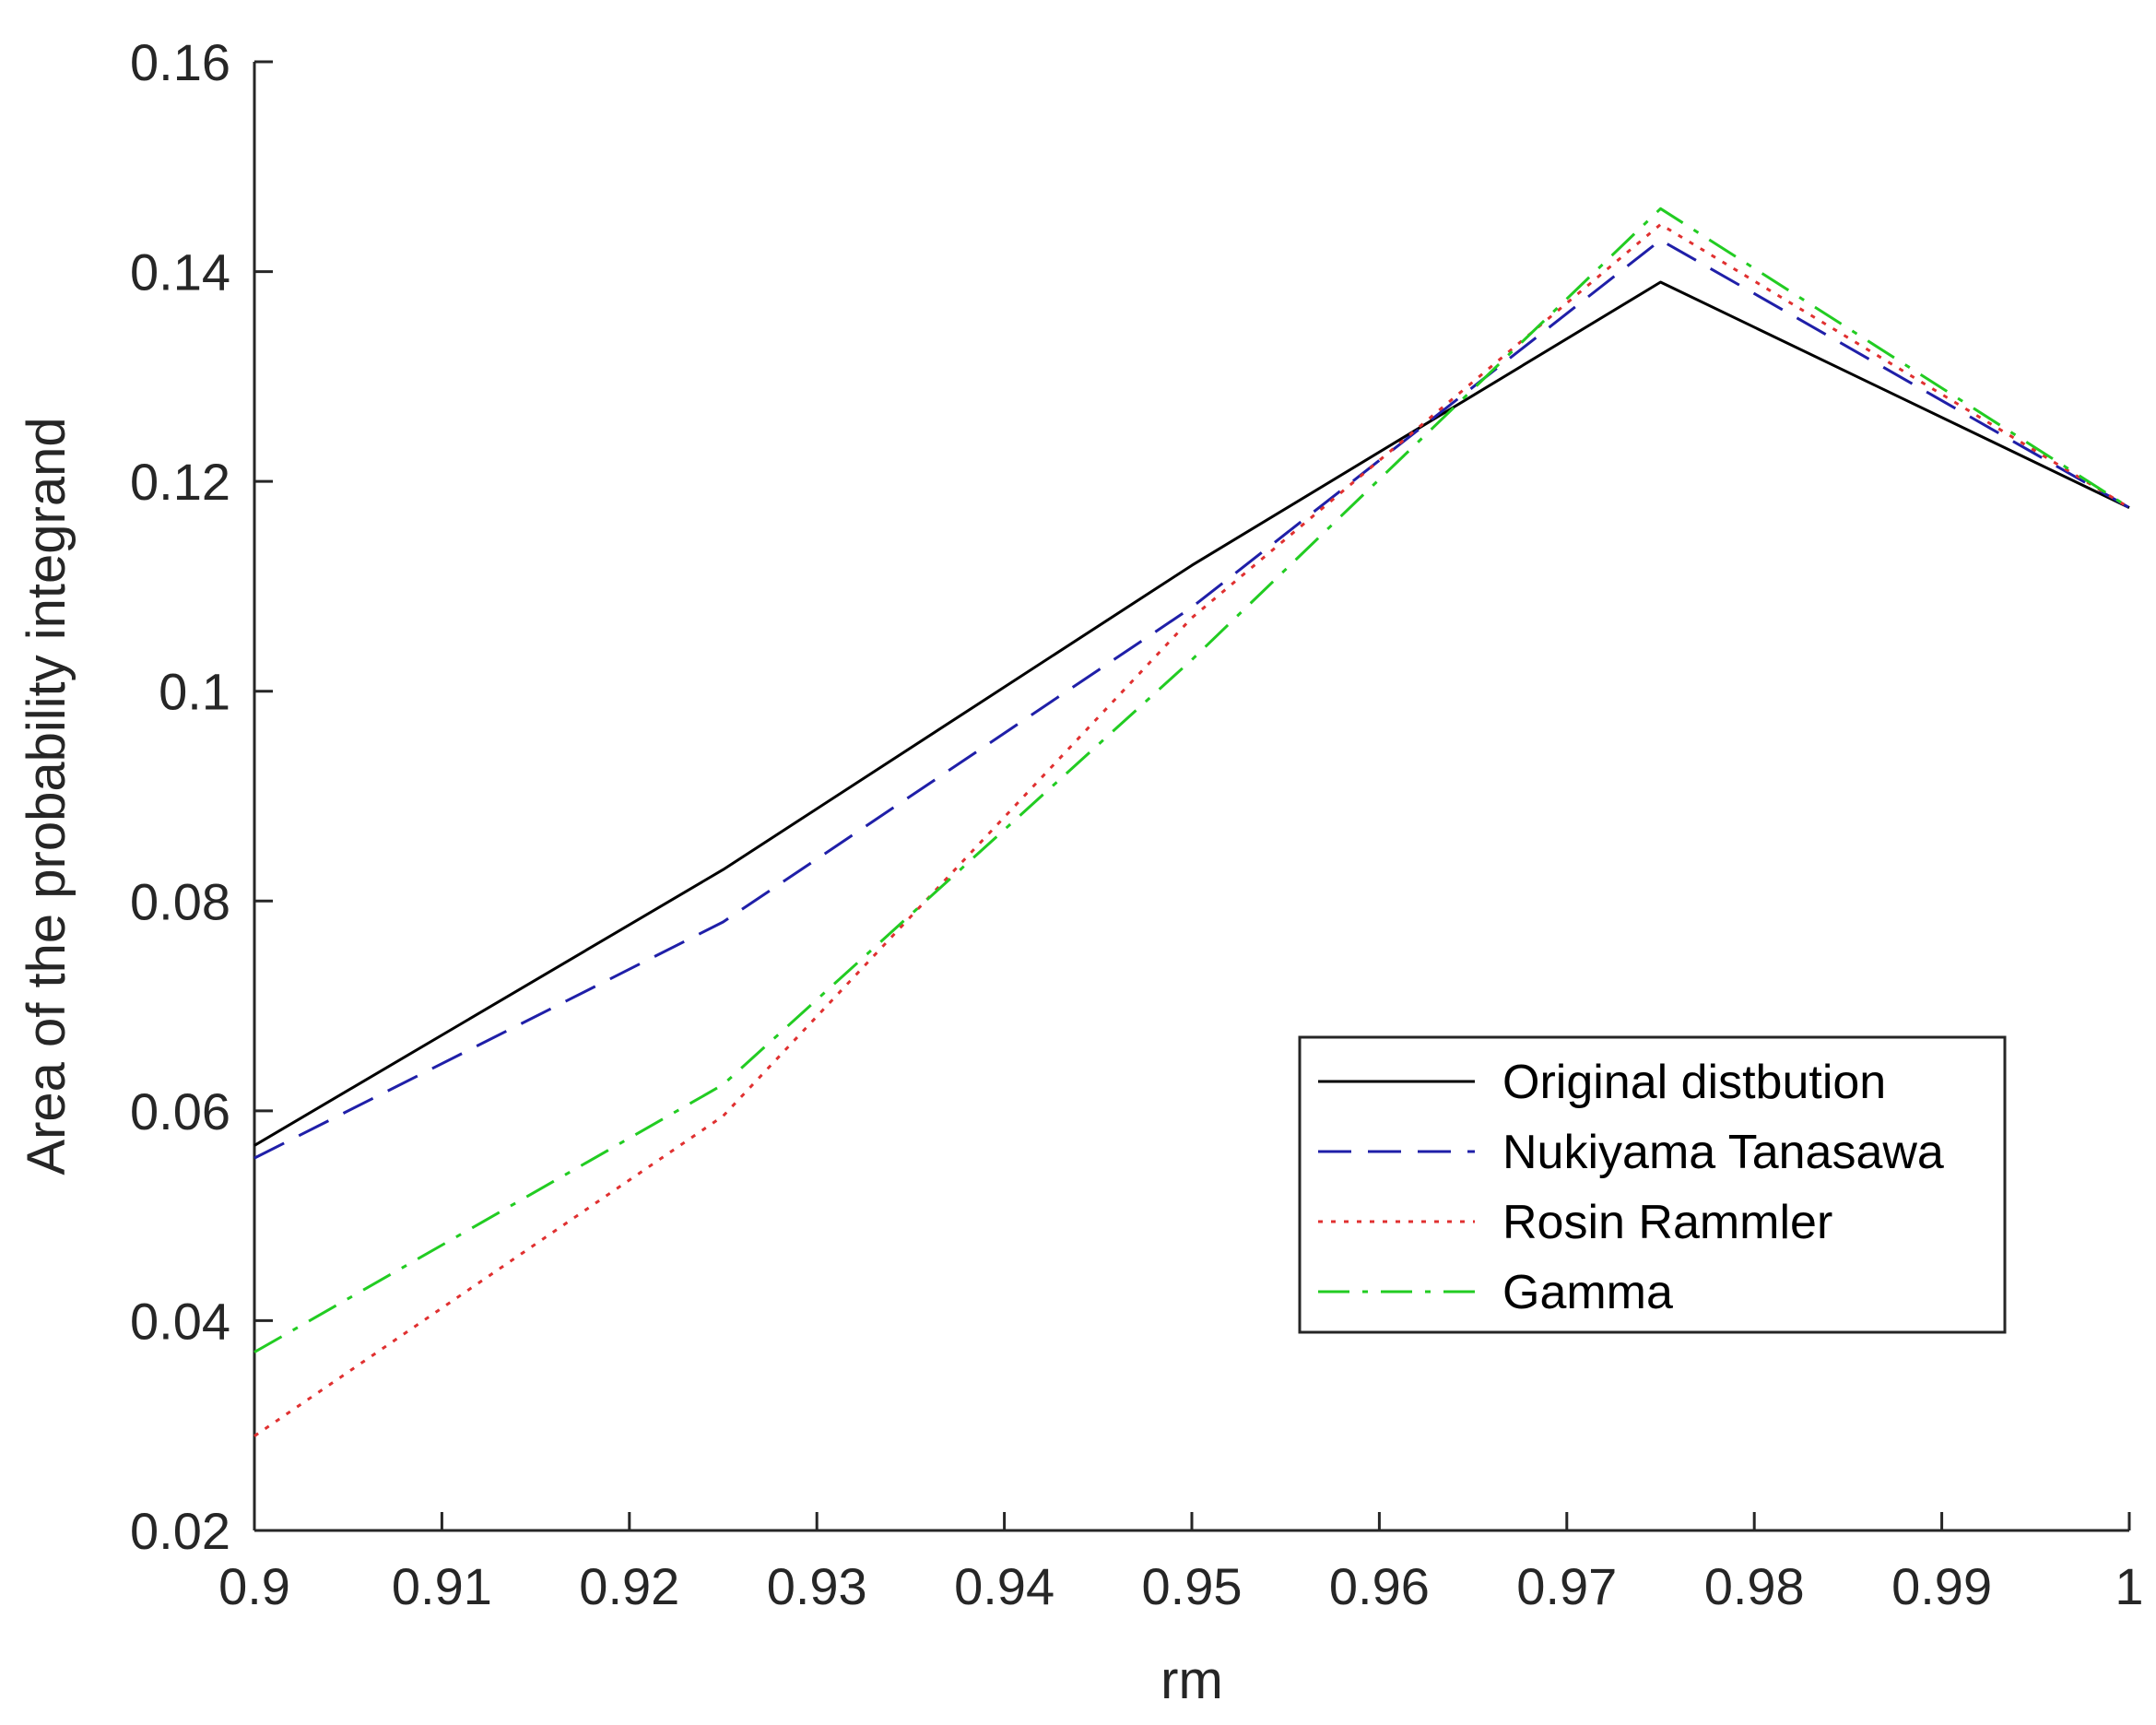  I want to click on y-tick-label: 0.1, so click(194, 692).